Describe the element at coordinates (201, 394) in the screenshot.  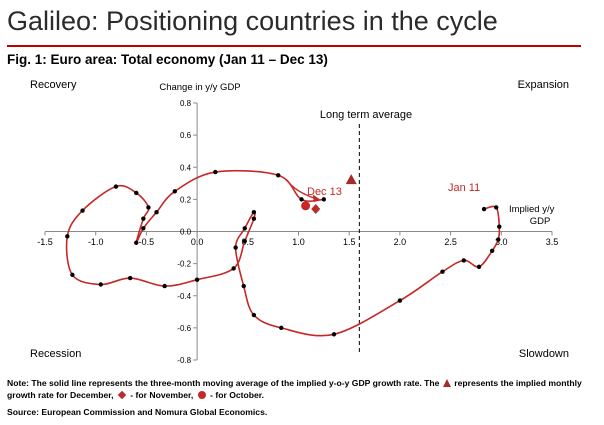
I see `circle-marker-icon` at that location.